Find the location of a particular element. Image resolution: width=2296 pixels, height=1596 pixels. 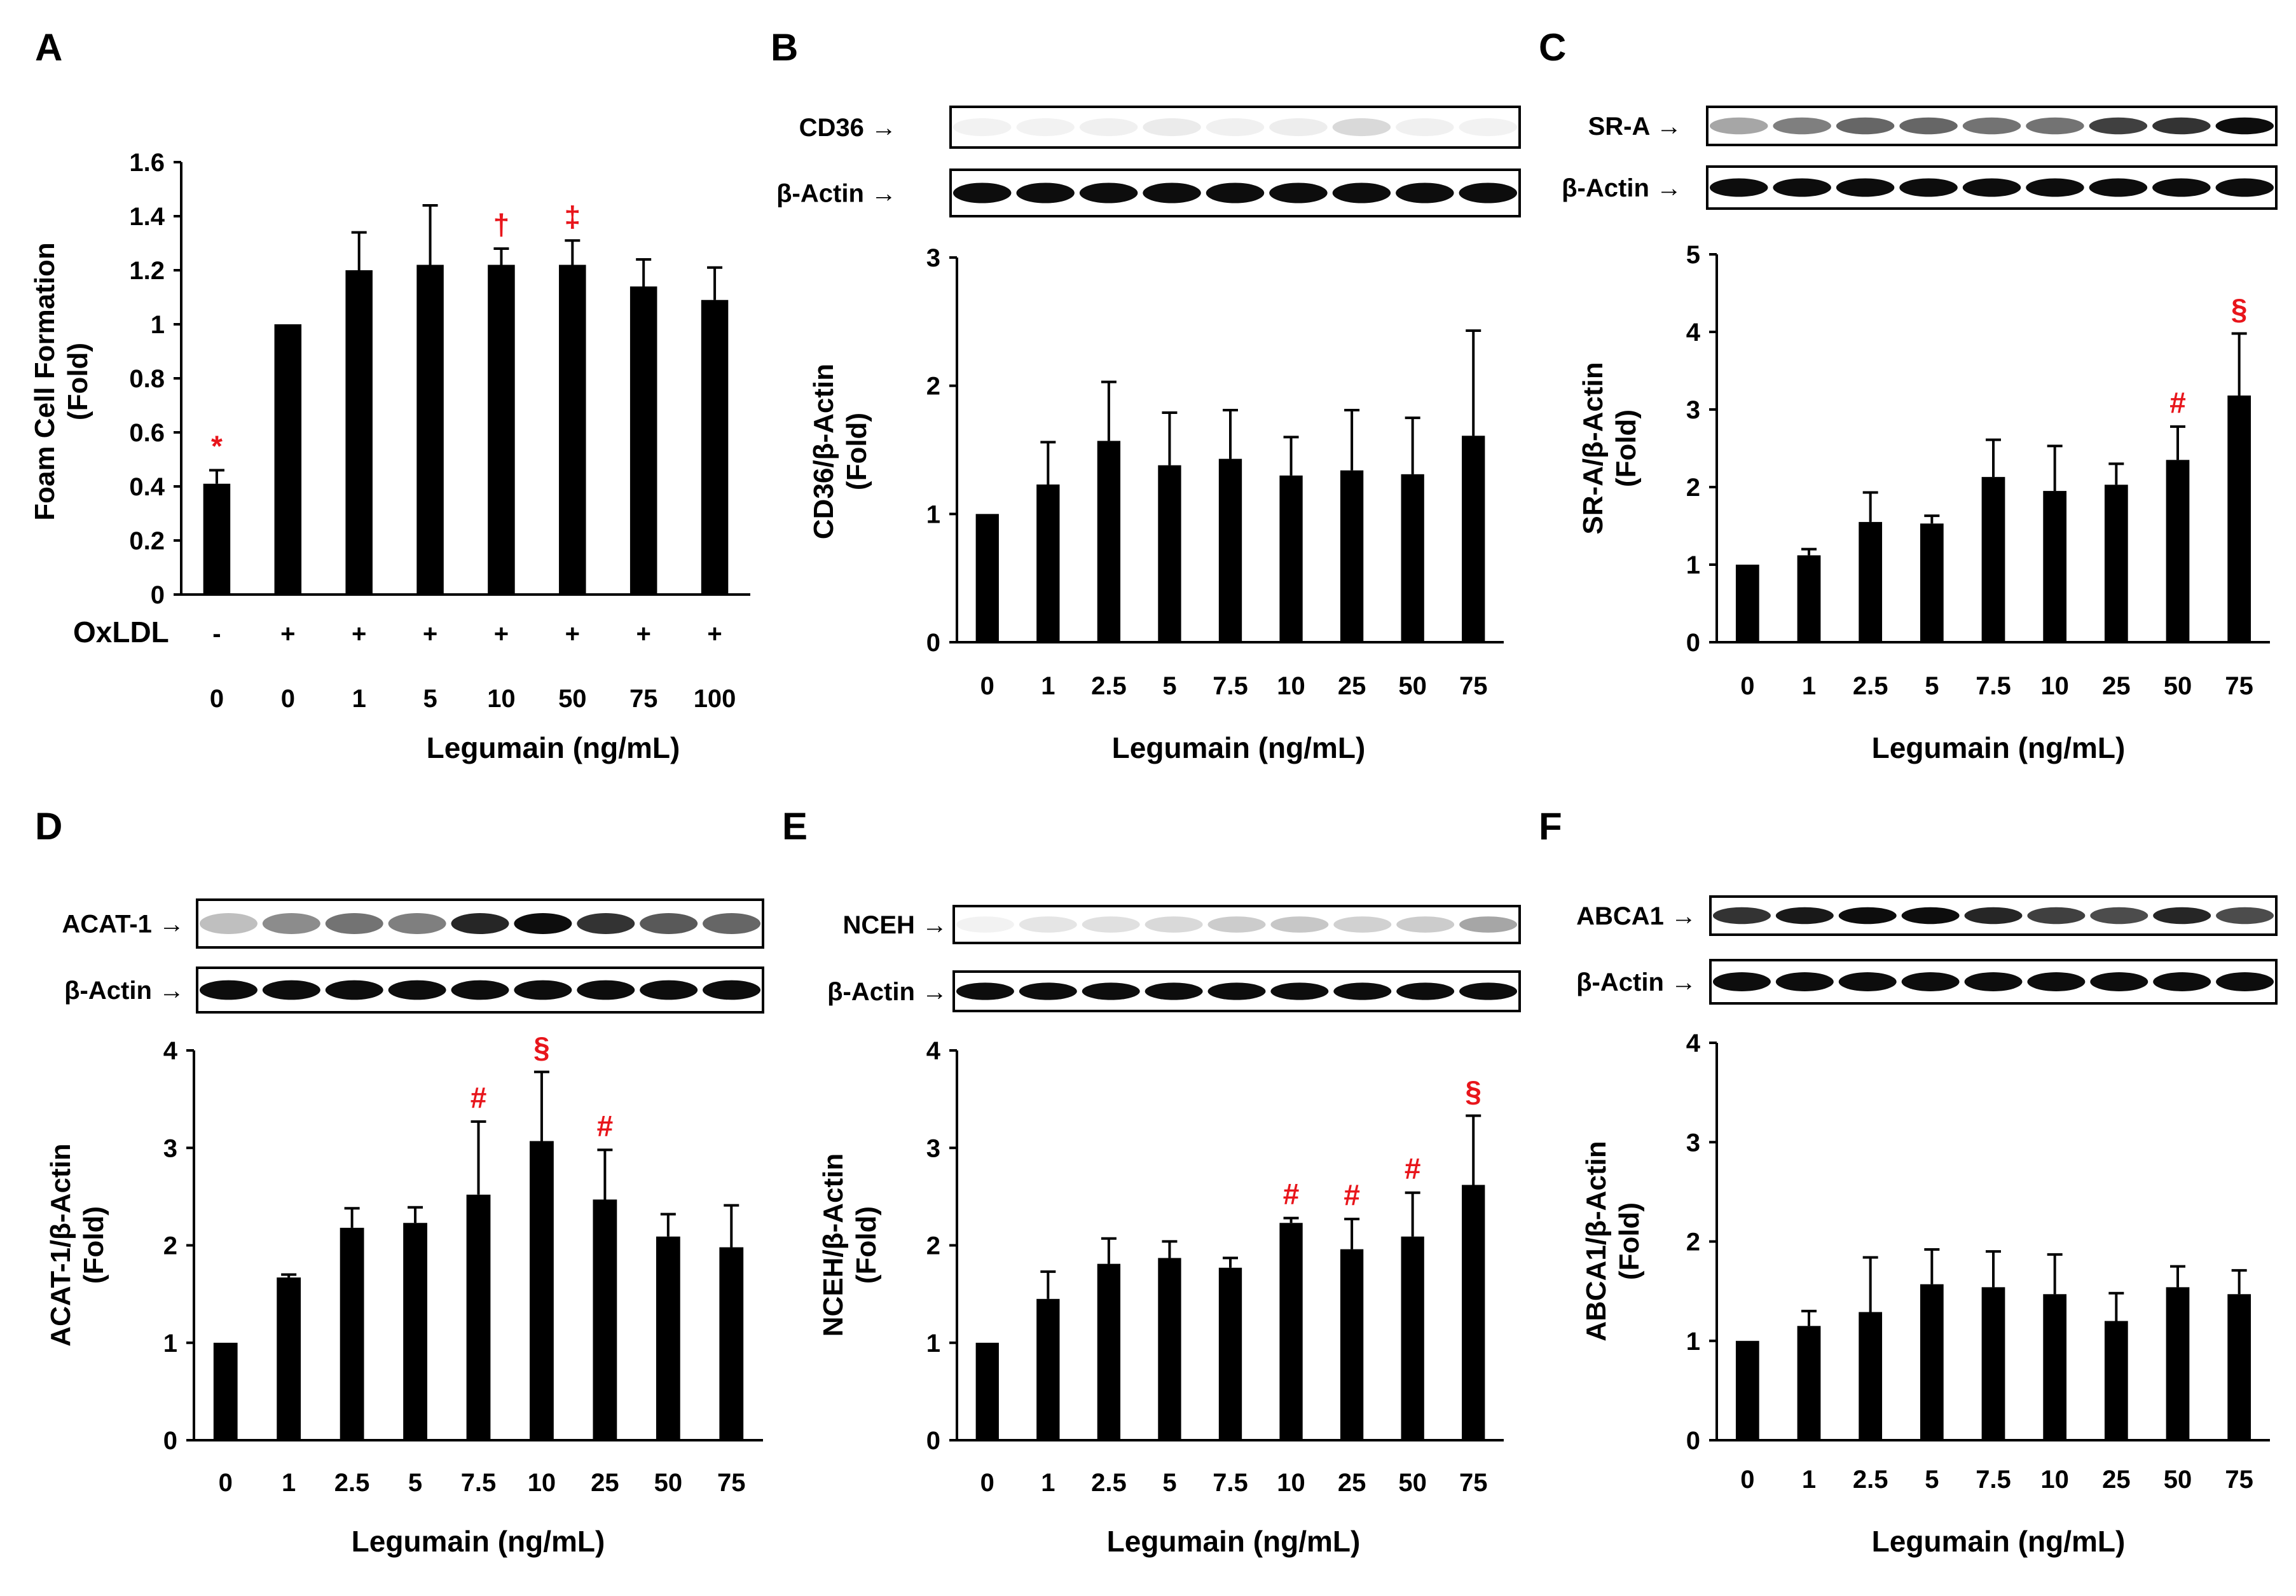

x-tick-label: 5 is located at coordinates (415, 1483).